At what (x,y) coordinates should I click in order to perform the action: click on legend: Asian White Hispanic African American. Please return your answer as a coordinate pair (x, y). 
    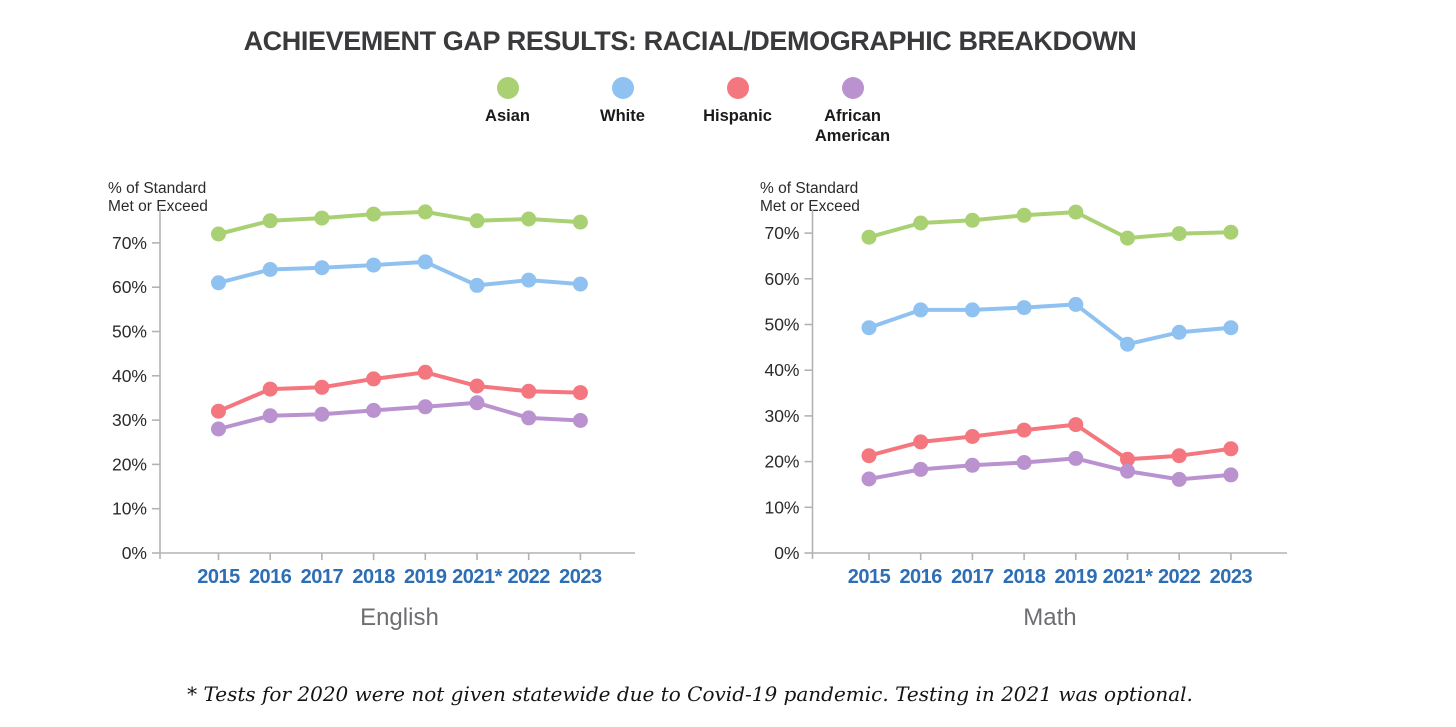
    Looking at the image, I should click on (680, 111).